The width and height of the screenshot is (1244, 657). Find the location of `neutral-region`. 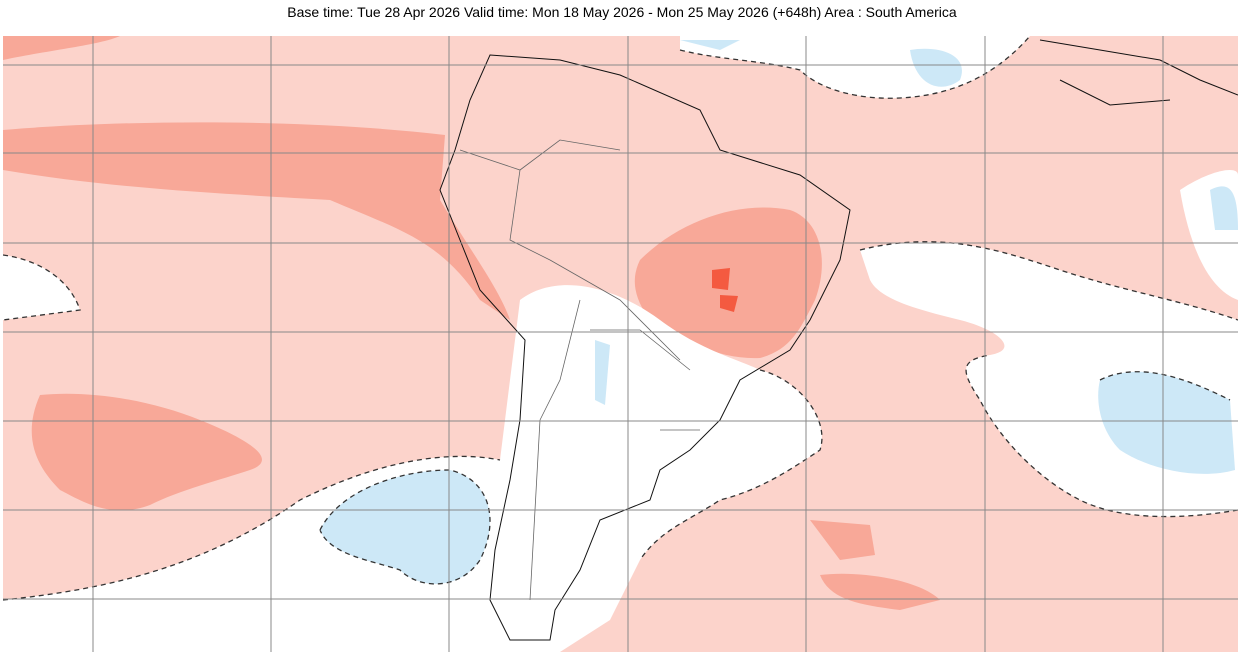

neutral-region is located at coordinates (41, 287).